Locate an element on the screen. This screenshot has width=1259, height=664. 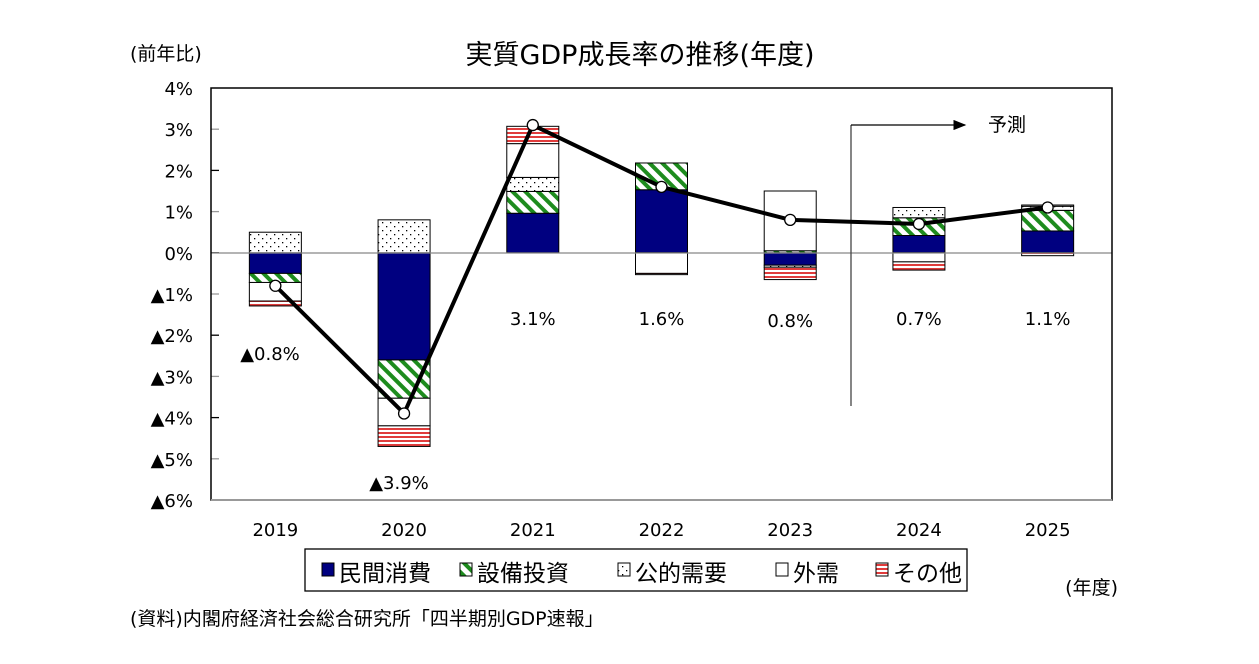
y-tick-label: ▲1% is located at coordinates (172, 295).